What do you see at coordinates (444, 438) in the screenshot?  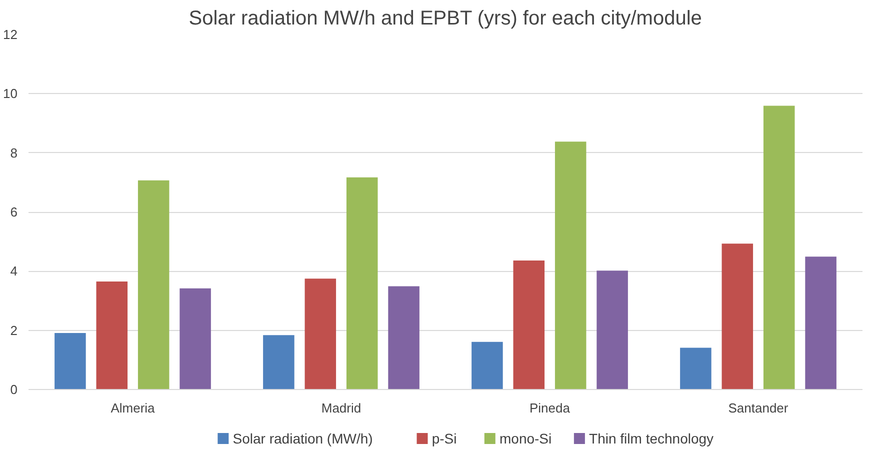 I see `legend-label: p-Si` at bounding box center [444, 438].